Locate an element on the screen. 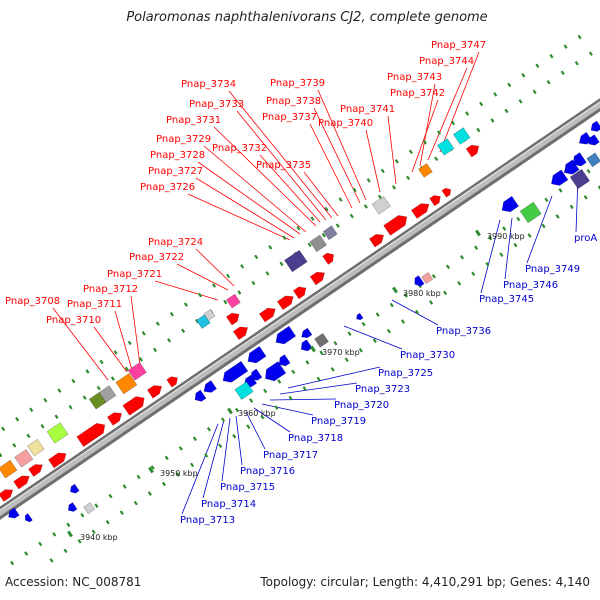 The image size is (600, 600). forward-gene-label: Pnap_3732 is located at coordinates (239, 148).